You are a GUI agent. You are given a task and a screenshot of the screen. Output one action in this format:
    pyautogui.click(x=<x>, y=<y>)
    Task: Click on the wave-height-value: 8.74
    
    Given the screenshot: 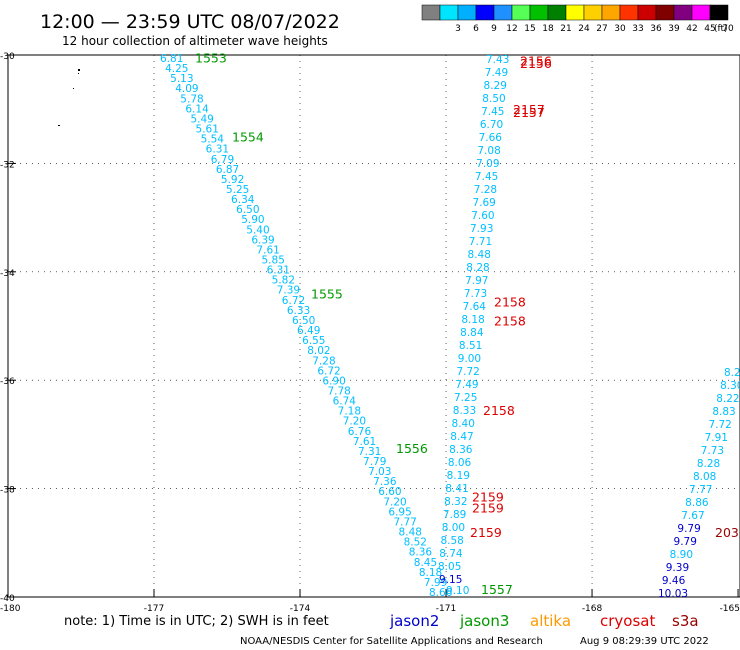 What is the action you would take?
    pyautogui.click(x=451, y=554)
    